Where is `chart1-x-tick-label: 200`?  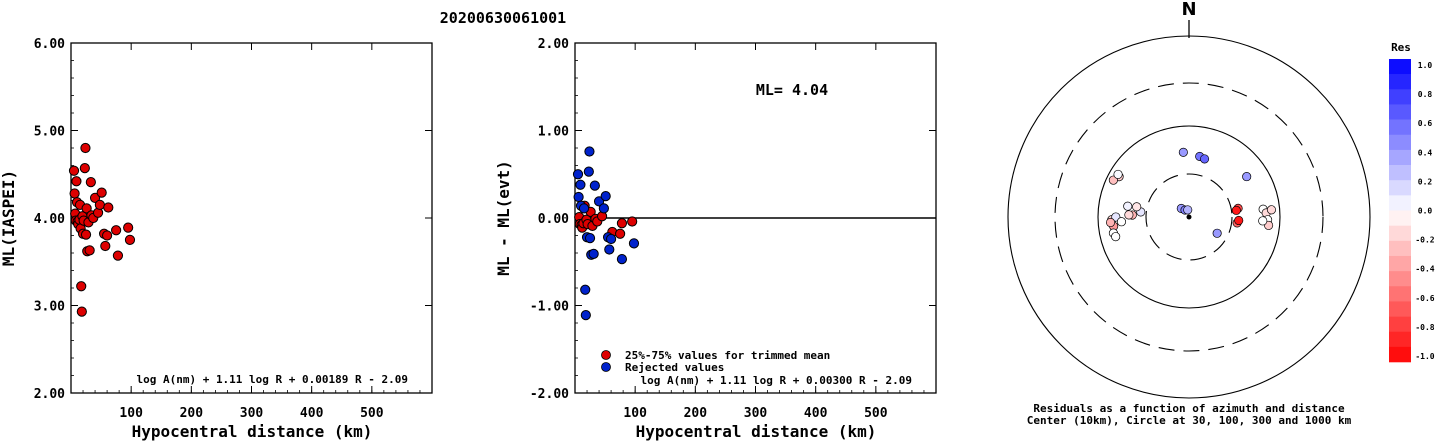 chart1-x-tick-label: 200 is located at coordinates (192, 413).